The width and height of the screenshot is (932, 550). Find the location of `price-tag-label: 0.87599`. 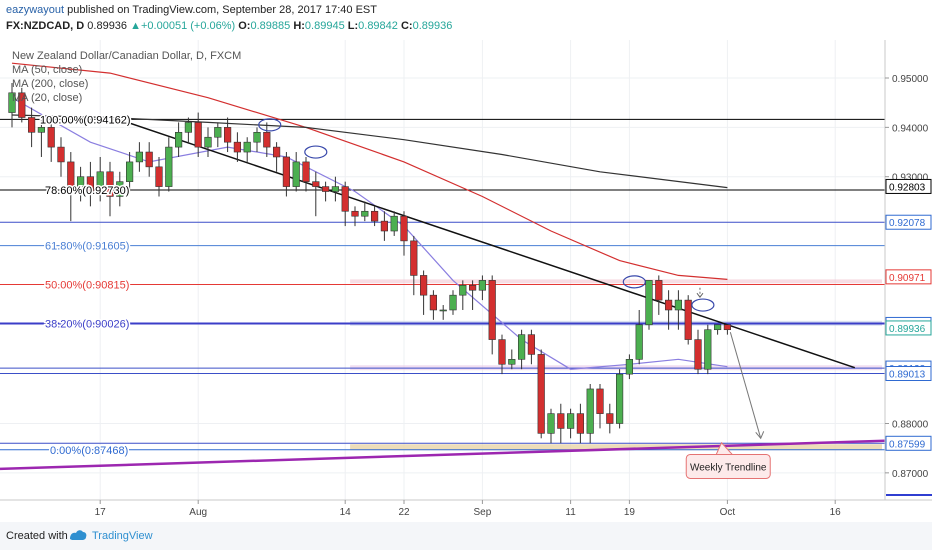

price-tag-label: 0.87599 is located at coordinates (907, 444).